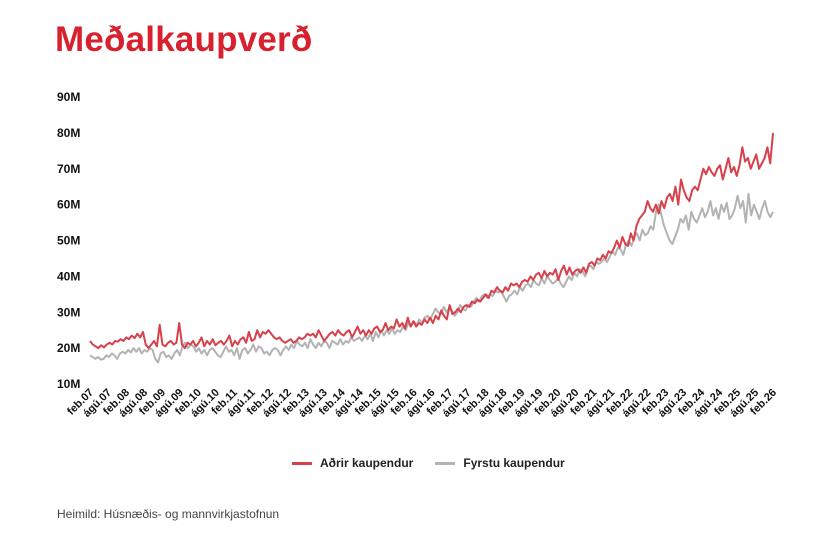 This screenshot has height=538, width=835. What do you see at coordinates (68, 276) in the screenshot?
I see `y-tick-label: 40M` at bounding box center [68, 276].